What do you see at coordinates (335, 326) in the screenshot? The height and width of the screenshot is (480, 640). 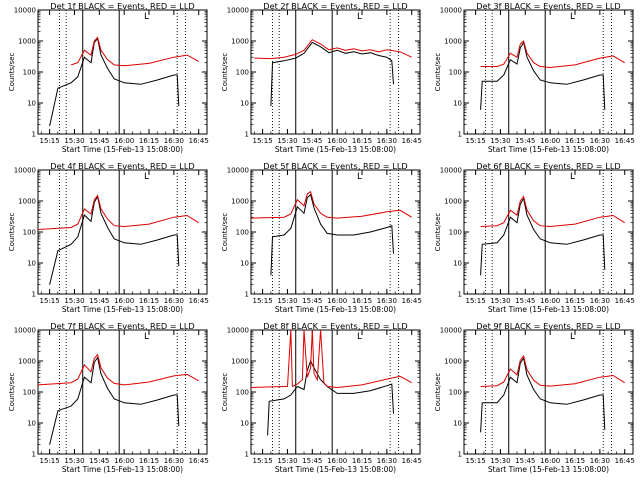 I see `chart-title: Det 8f BLACK = Events, RED = LLD` at bounding box center [335, 326].